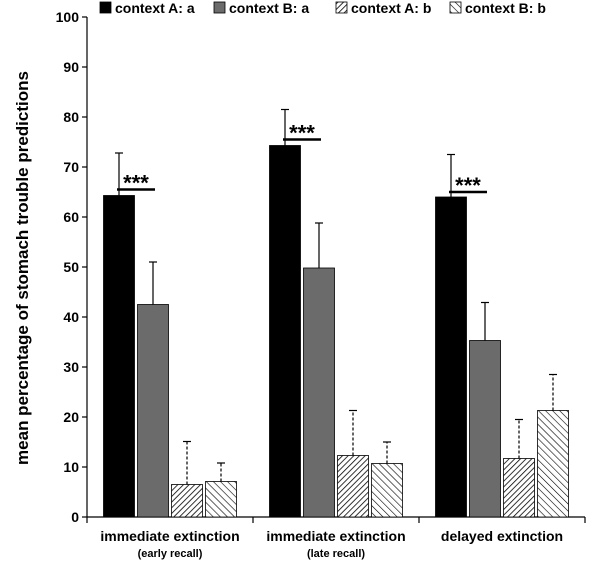 This screenshot has width=603, height=561. What do you see at coordinates (336, 554) in the screenshot?
I see `x-category-sublabel: (late recall)` at bounding box center [336, 554].